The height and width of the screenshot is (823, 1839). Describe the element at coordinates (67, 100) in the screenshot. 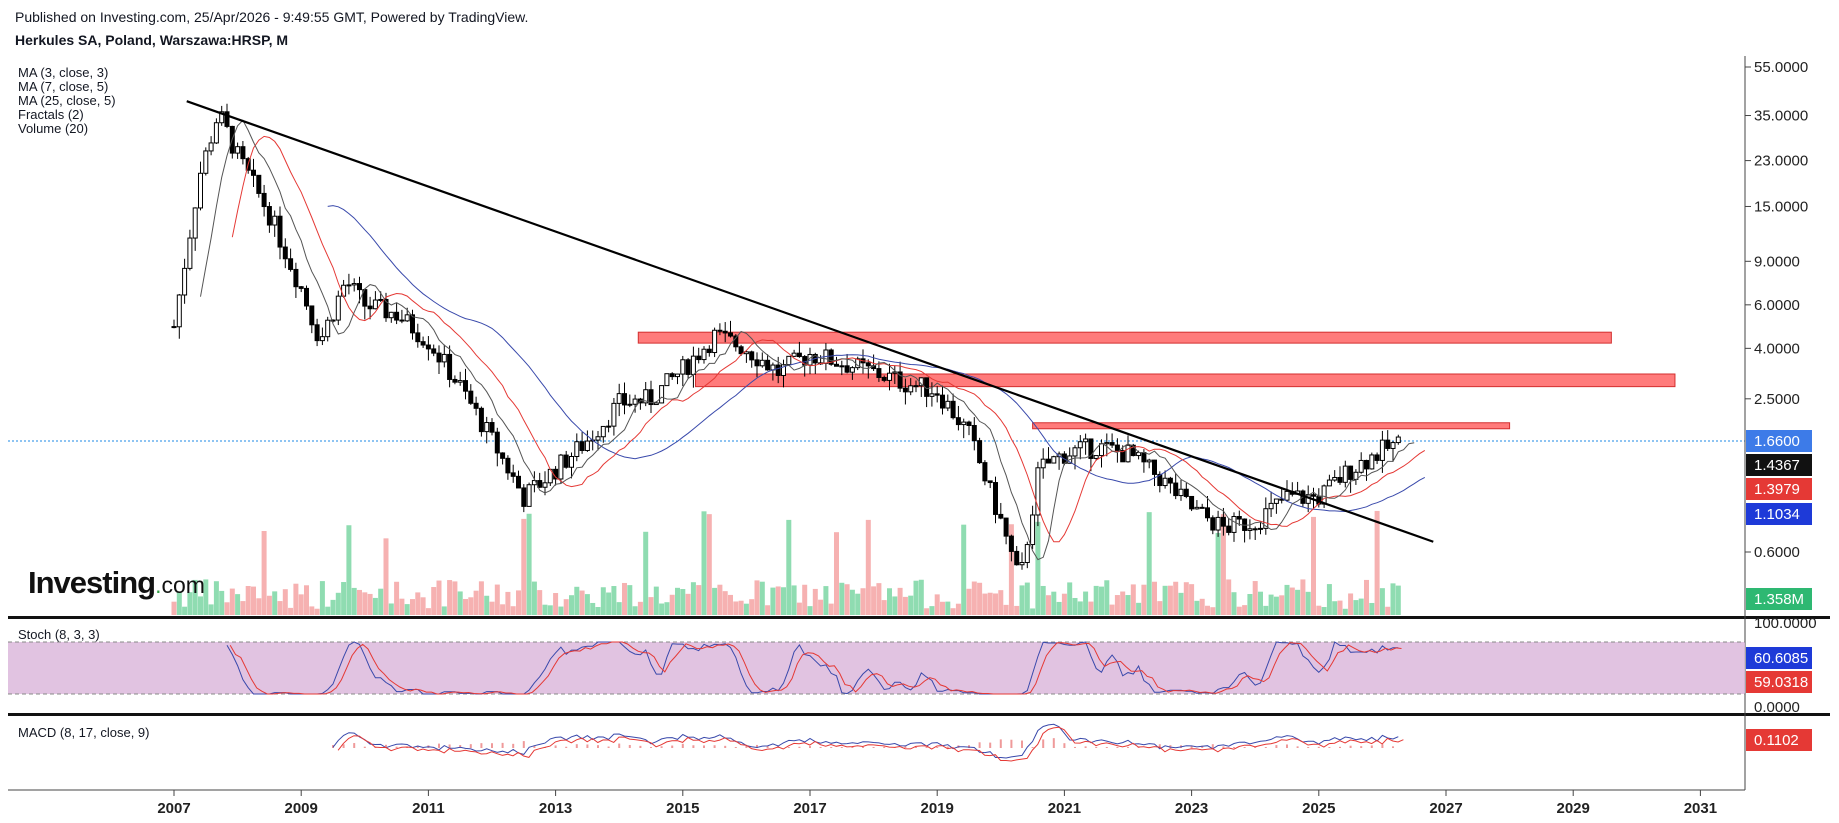

I see `legend-ma25: MA (25, close, 5)` at that location.